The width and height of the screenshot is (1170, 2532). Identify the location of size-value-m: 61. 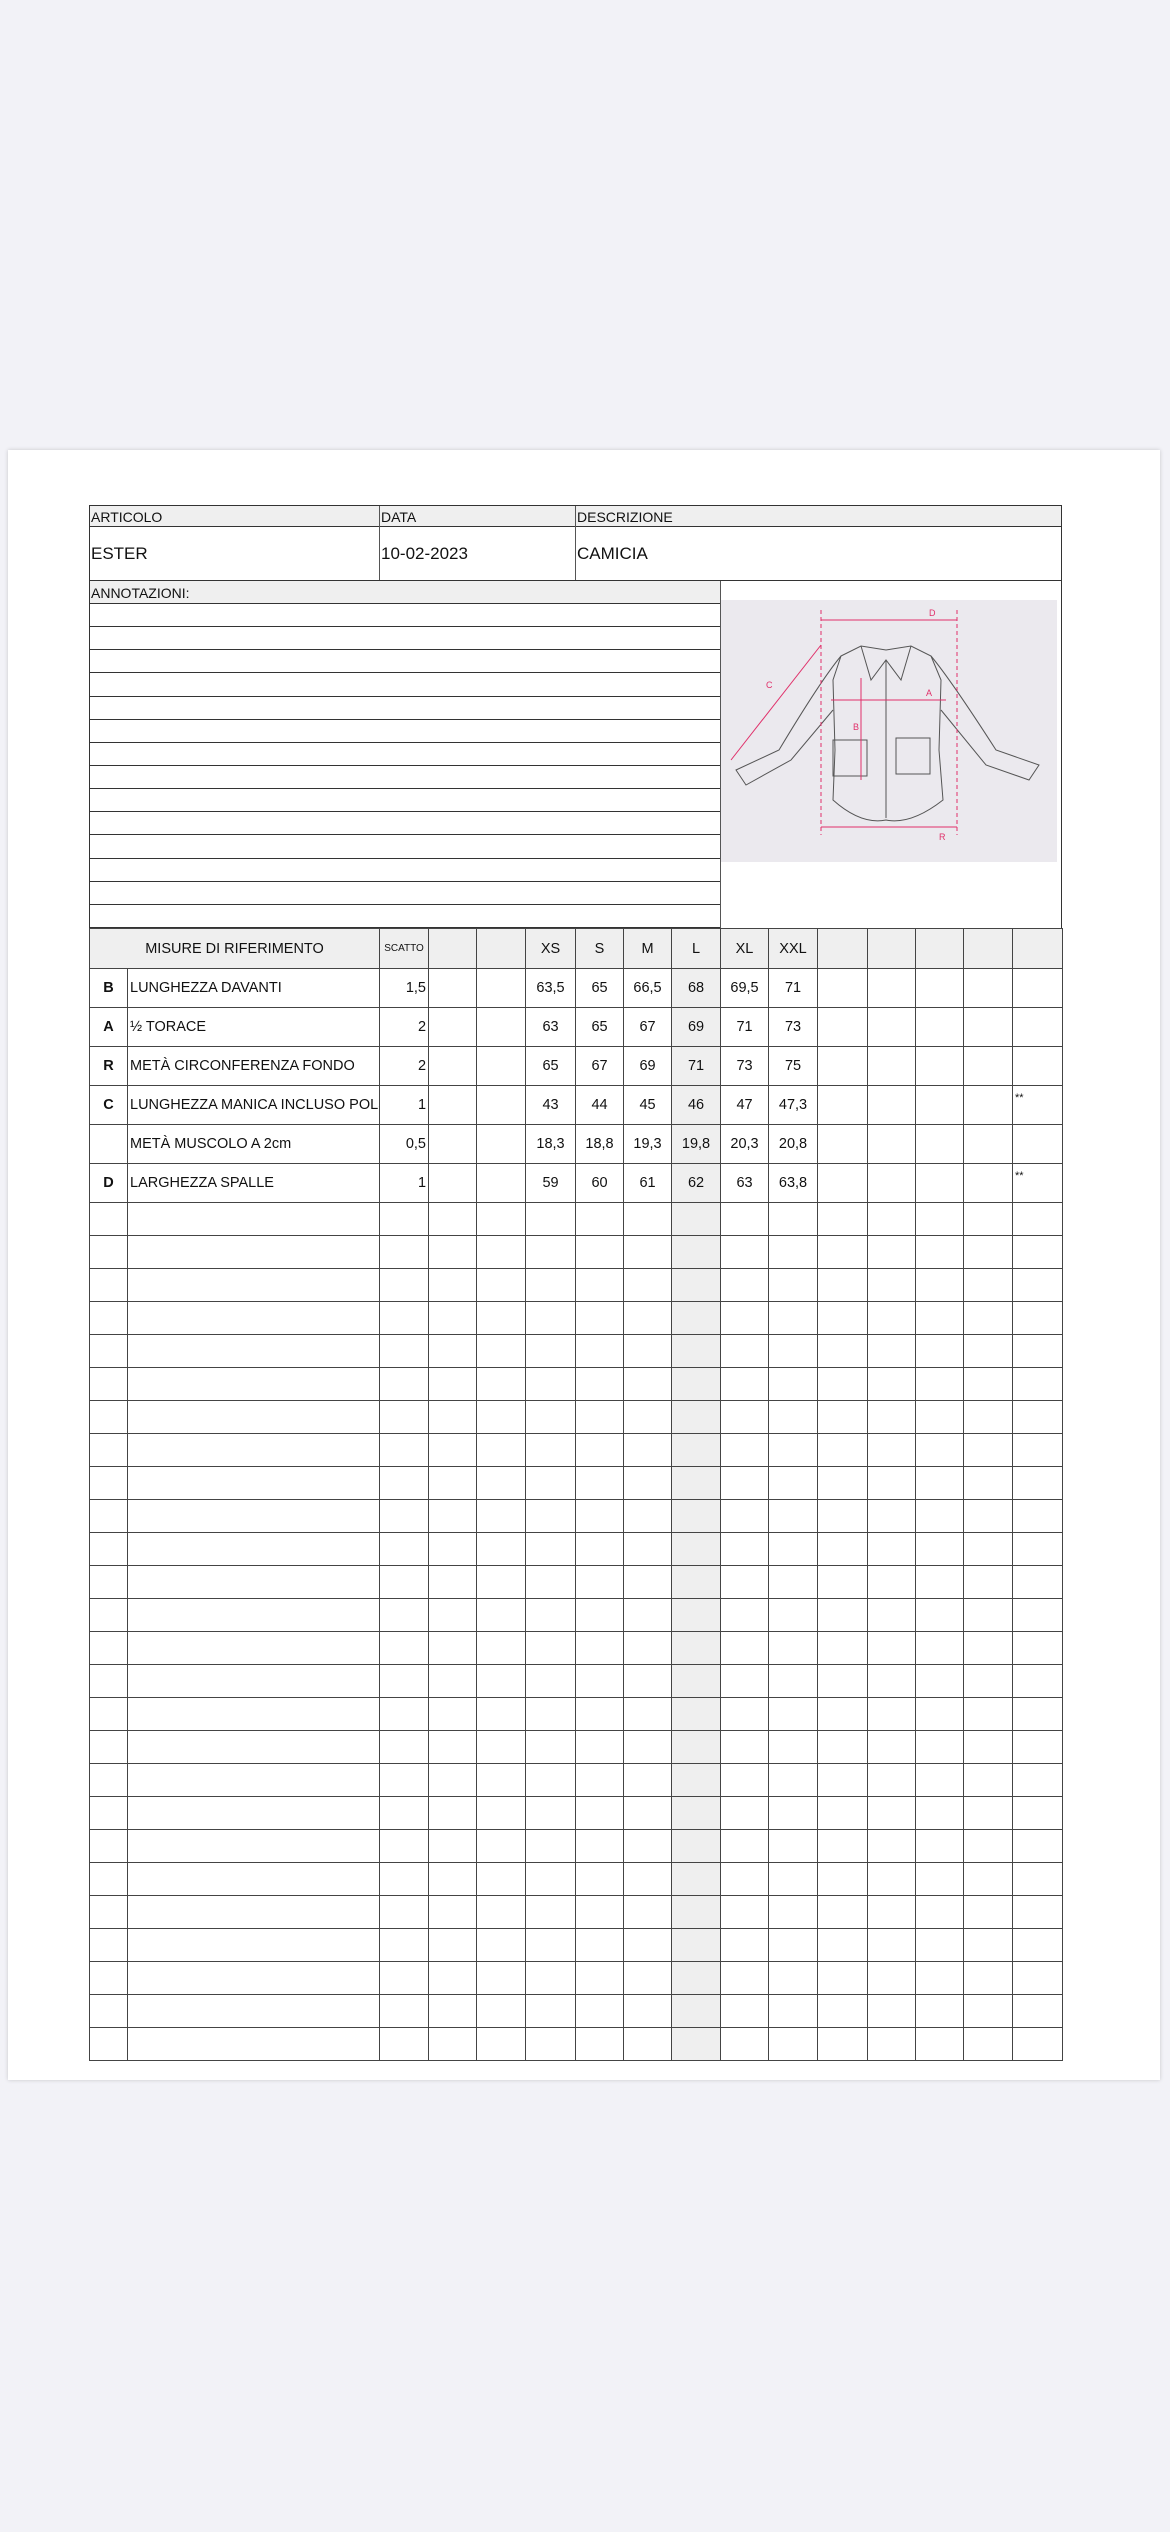
(648, 1183).